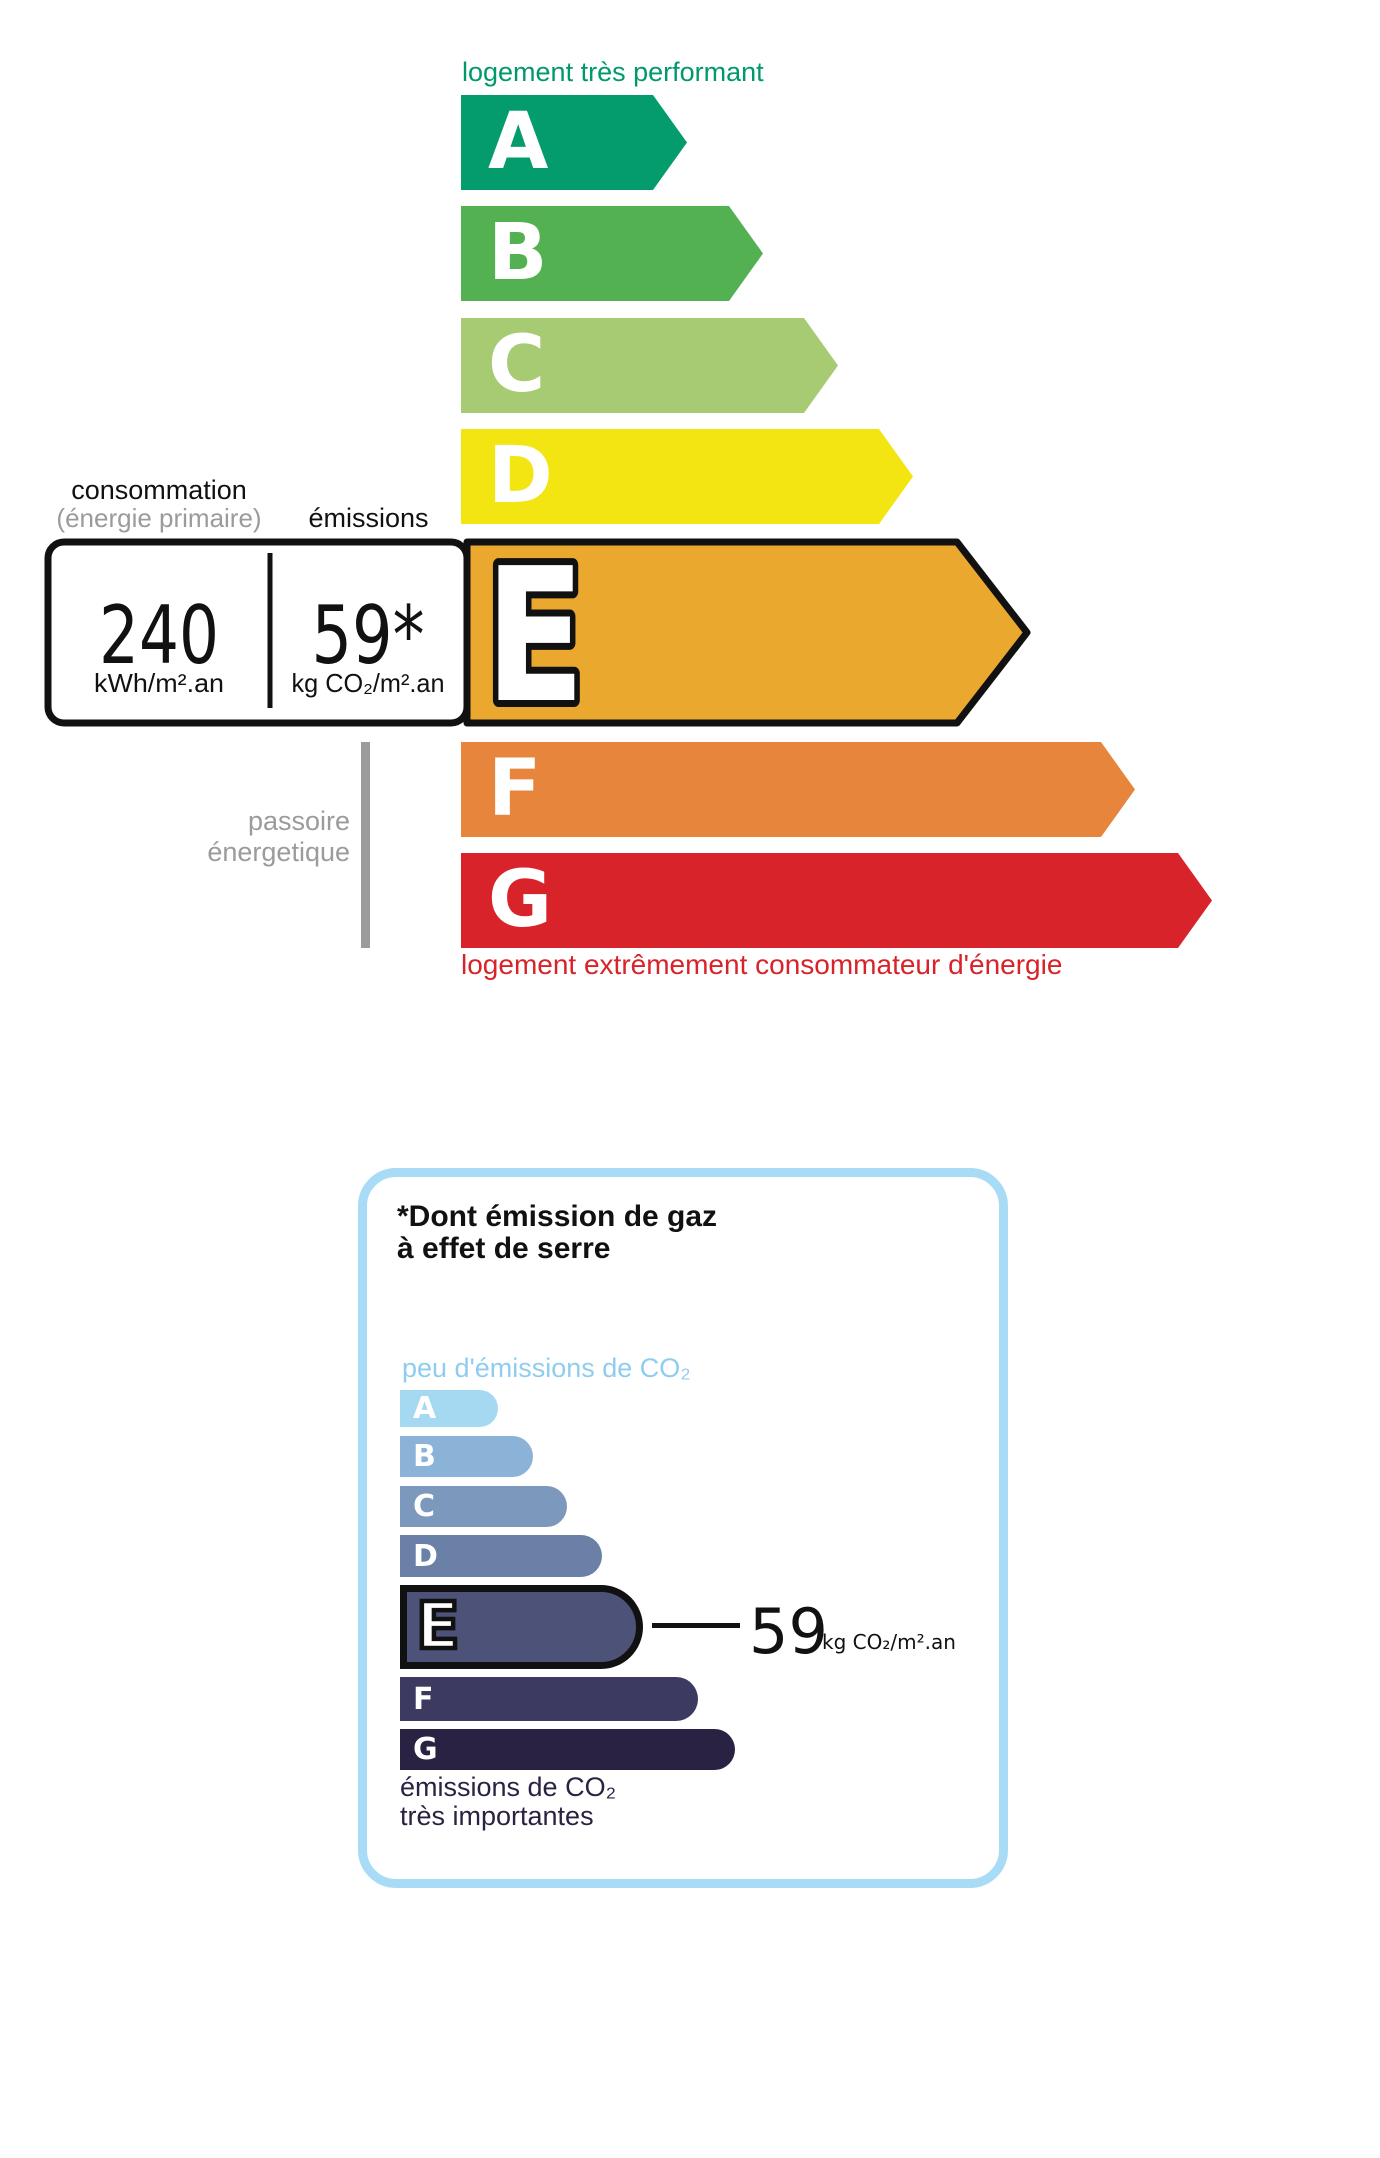 This screenshot has height=2158, width=1380. Describe the element at coordinates (497, 1816) in the screenshot. I see `co2-high-caption-line2: très importantes` at that location.